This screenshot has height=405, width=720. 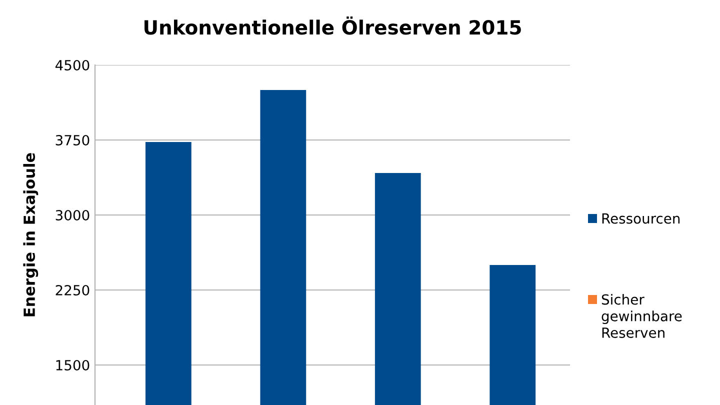 What do you see at coordinates (332, 25) in the screenshot?
I see `chart-title: Unkonventionelle Ölreserven 2015` at bounding box center [332, 25].